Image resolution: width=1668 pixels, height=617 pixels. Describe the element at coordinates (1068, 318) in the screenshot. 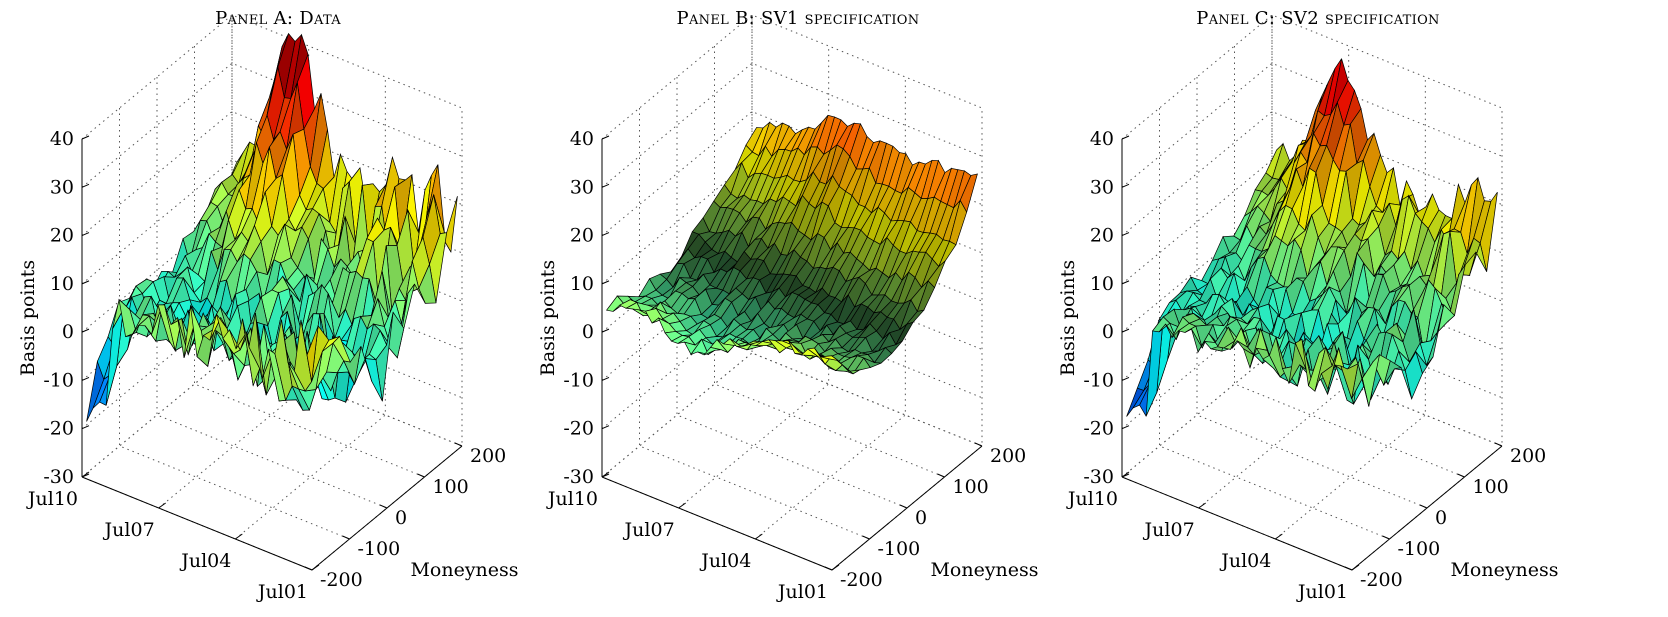

I see `z-axis-label: Basis points` at that location.